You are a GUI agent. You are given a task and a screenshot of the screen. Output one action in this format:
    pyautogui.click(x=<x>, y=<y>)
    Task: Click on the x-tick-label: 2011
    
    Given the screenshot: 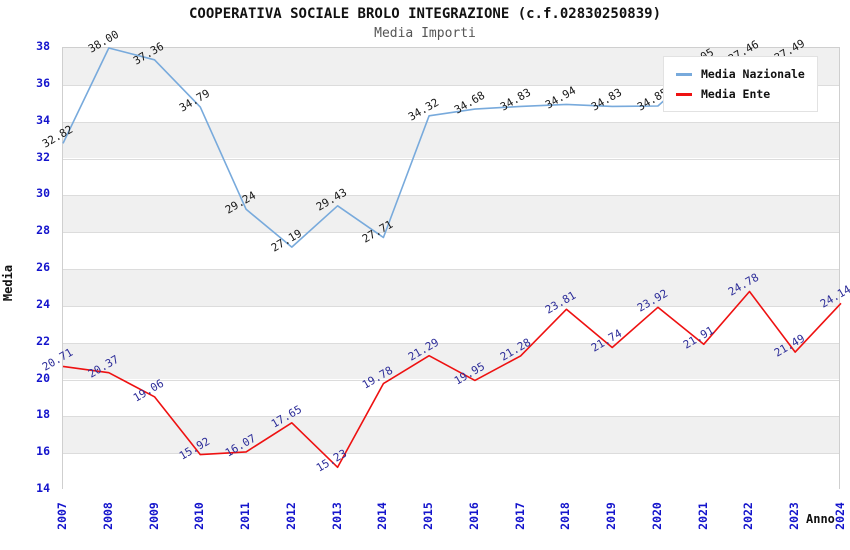 What is the action you would take?
    pyautogui.click(x=245, y=516)
    